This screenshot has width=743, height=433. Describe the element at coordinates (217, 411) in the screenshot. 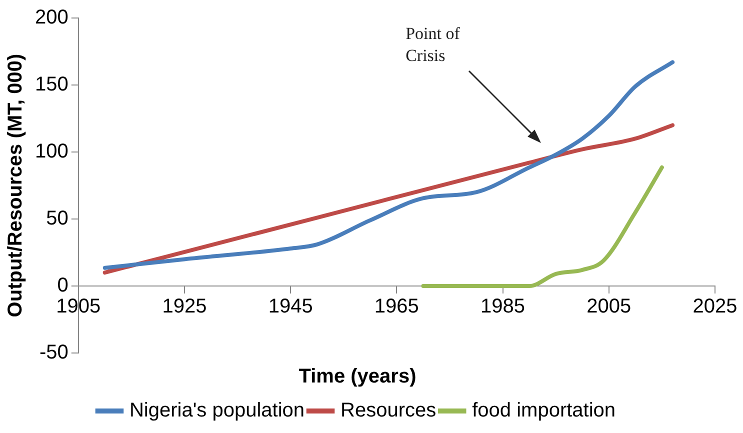

I see `legend-label: Nigeria's population` at that location.